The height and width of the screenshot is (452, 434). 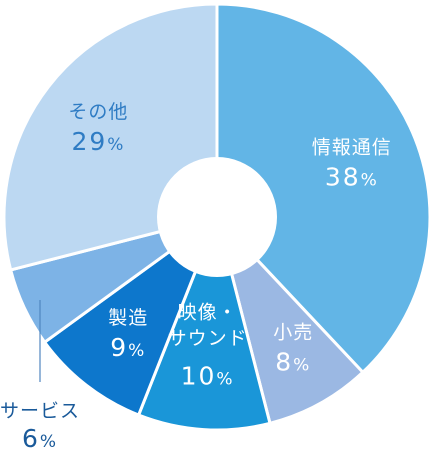 What do you see at coordinates (128, 347) in the screenshot?
I see `slice-value-label: 9%` at bounding box center [128, 347].